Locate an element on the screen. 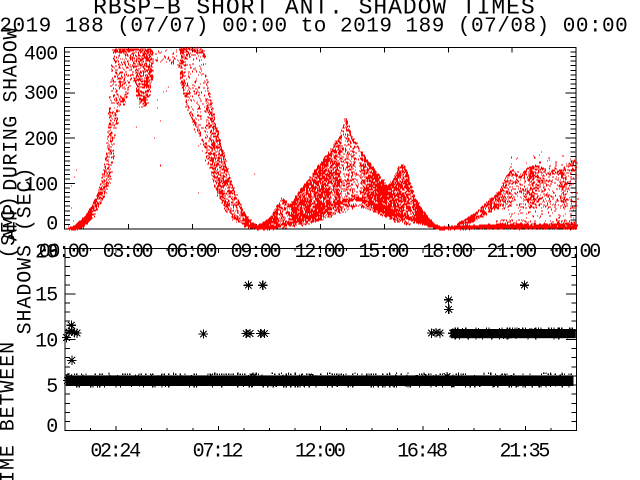  svg-text: 300 is located at coordinates (41, 94).